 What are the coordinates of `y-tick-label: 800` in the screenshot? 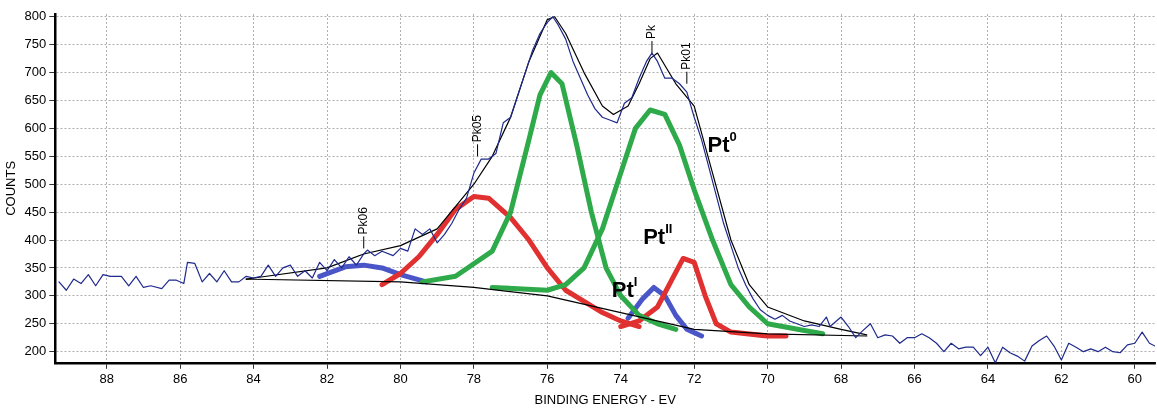 It's located at (35, 16).